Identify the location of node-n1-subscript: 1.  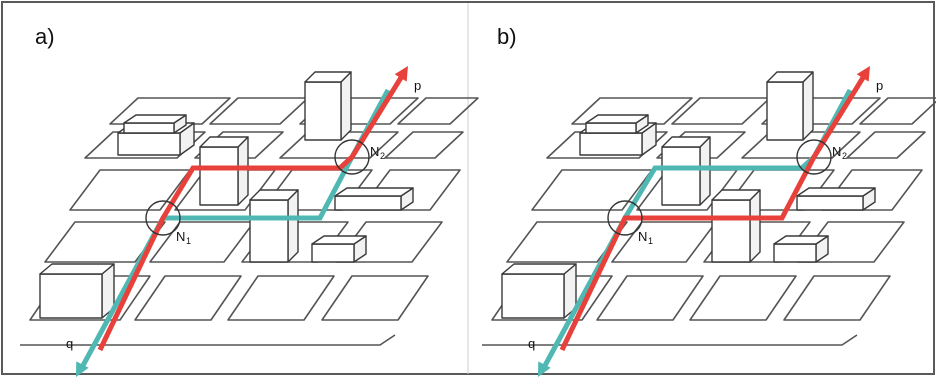
(650, 241).